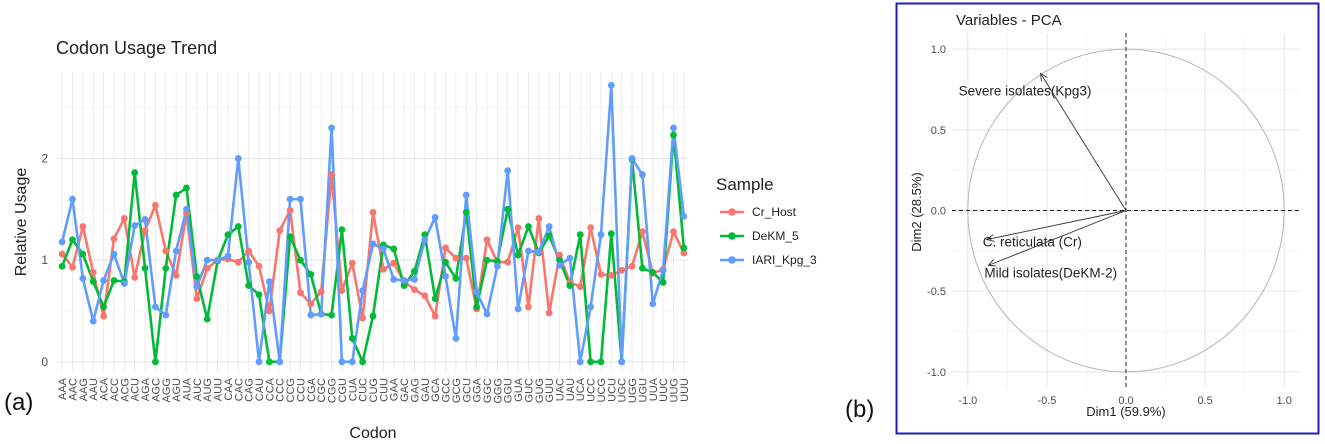  What do you see at coordinates (187, 388) in the screenshot?
I see `x-tick-label: AUA` at bounding box center [187, 388].